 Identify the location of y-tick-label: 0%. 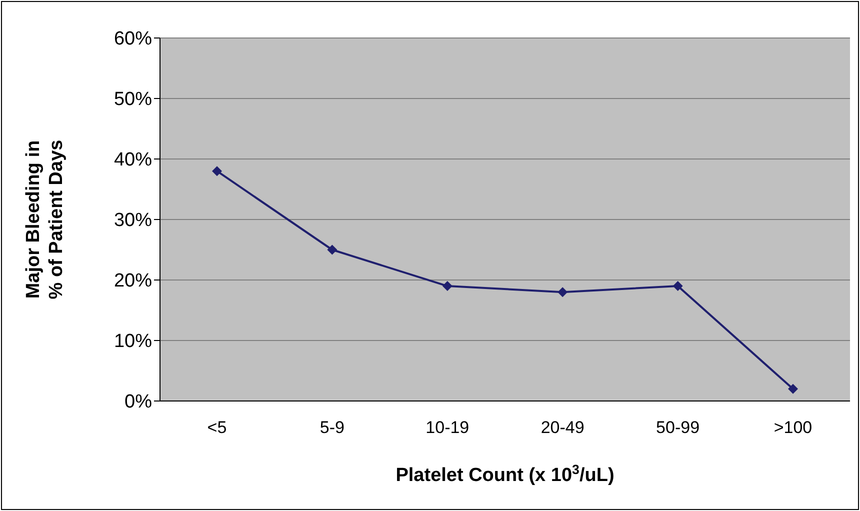
(138, 402).